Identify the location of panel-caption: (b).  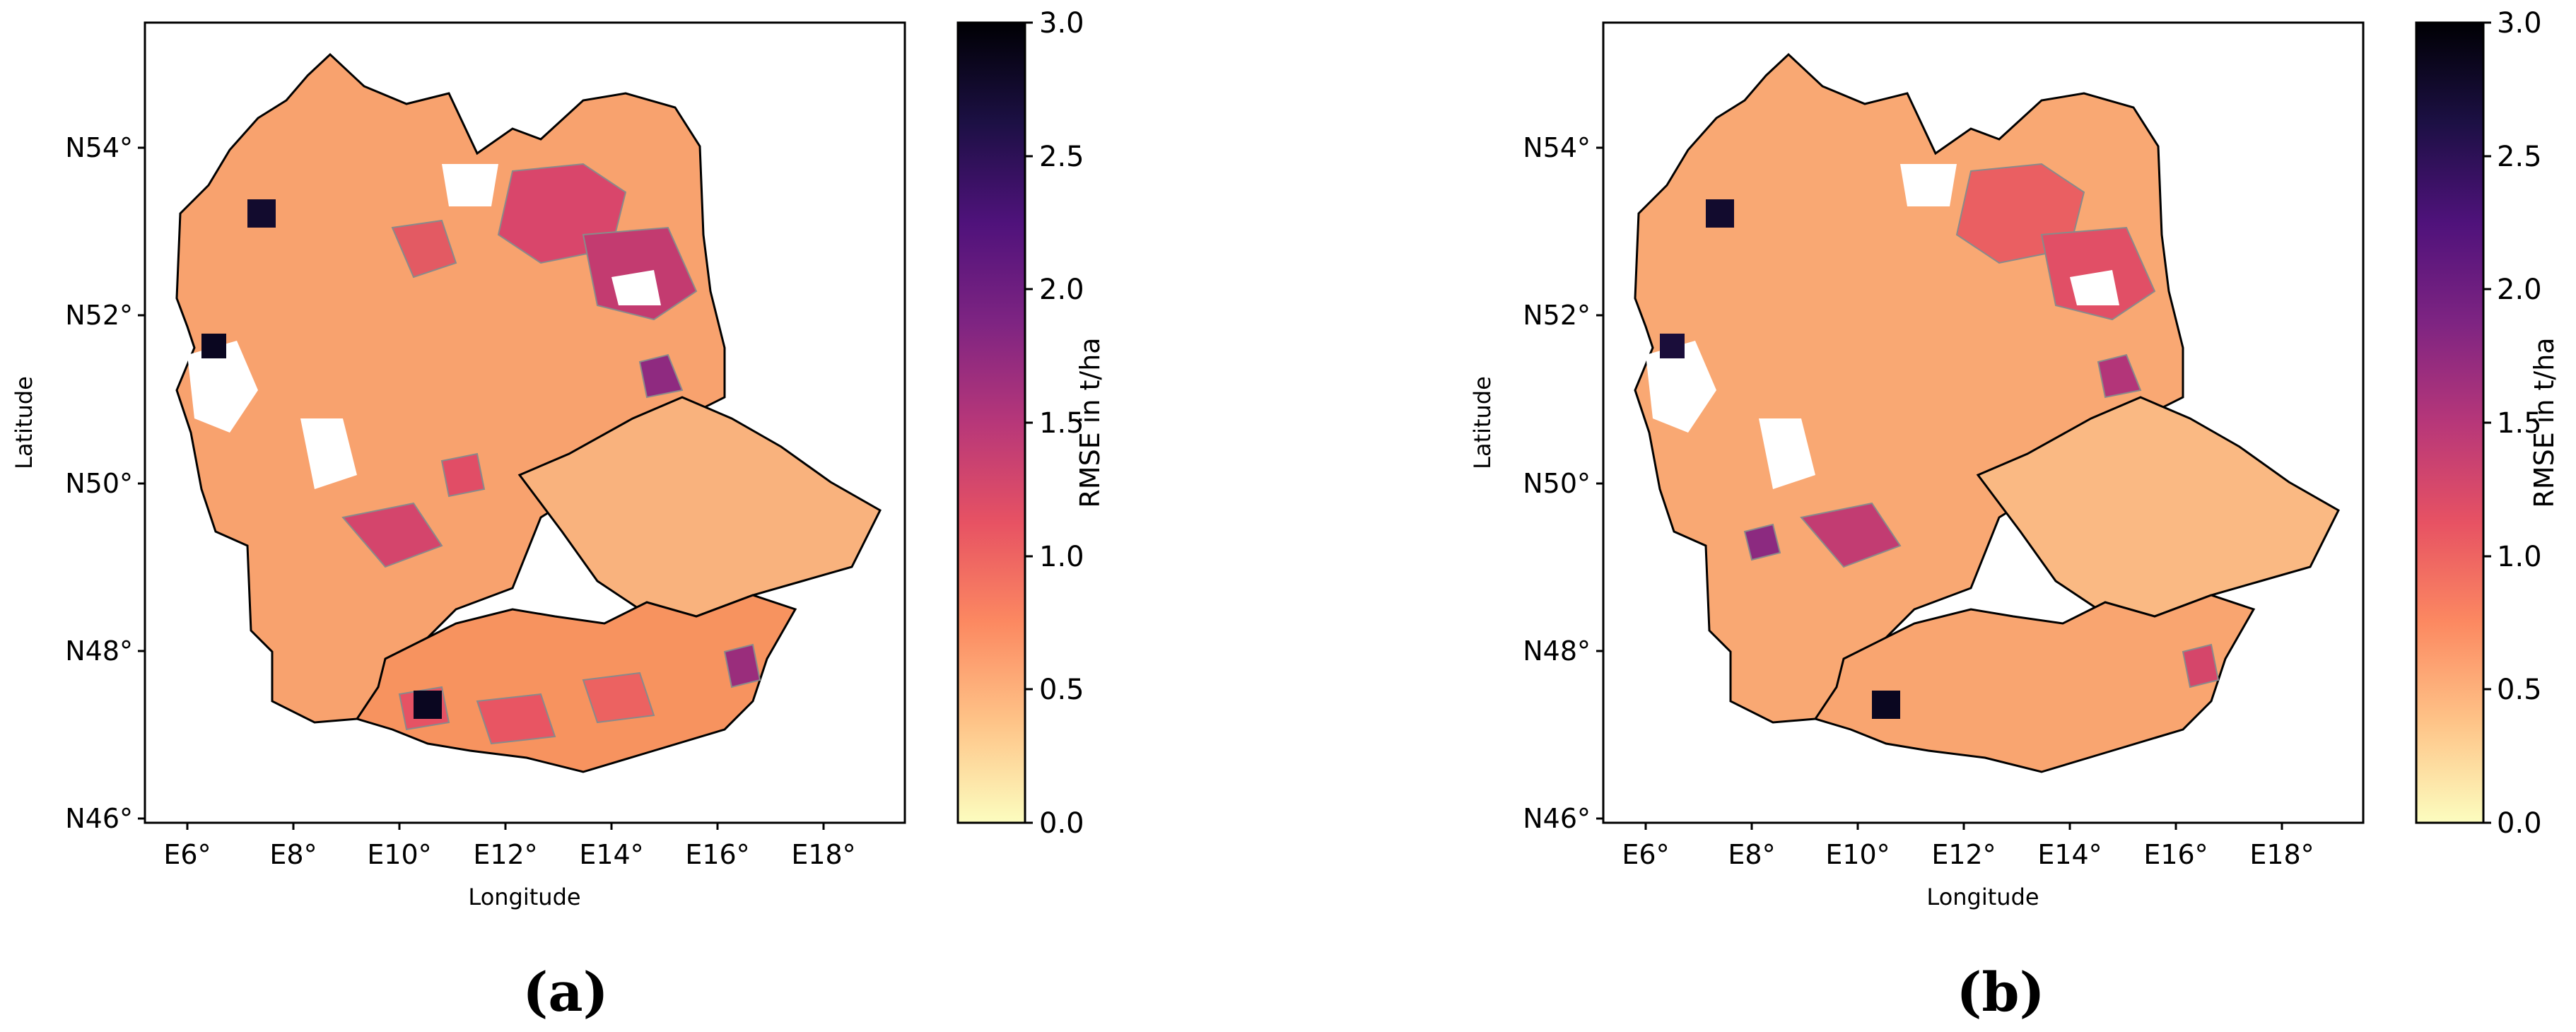
(2000, 992).